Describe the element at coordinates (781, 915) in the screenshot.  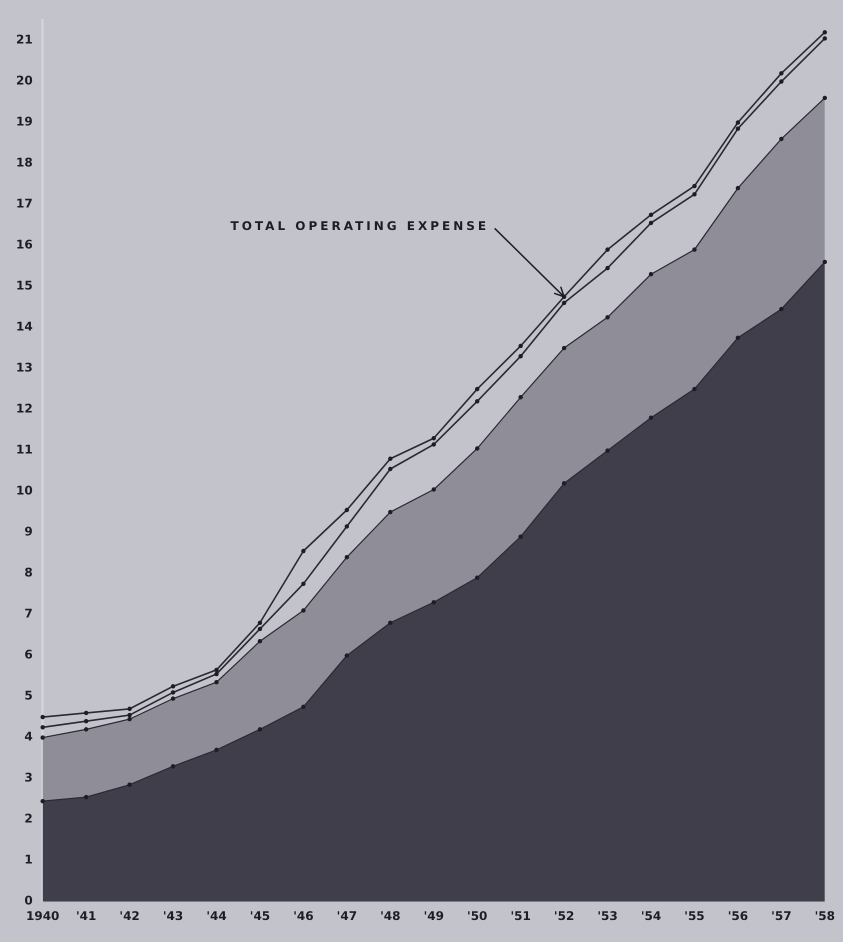
I see `x-tick-label: '57` at that location.